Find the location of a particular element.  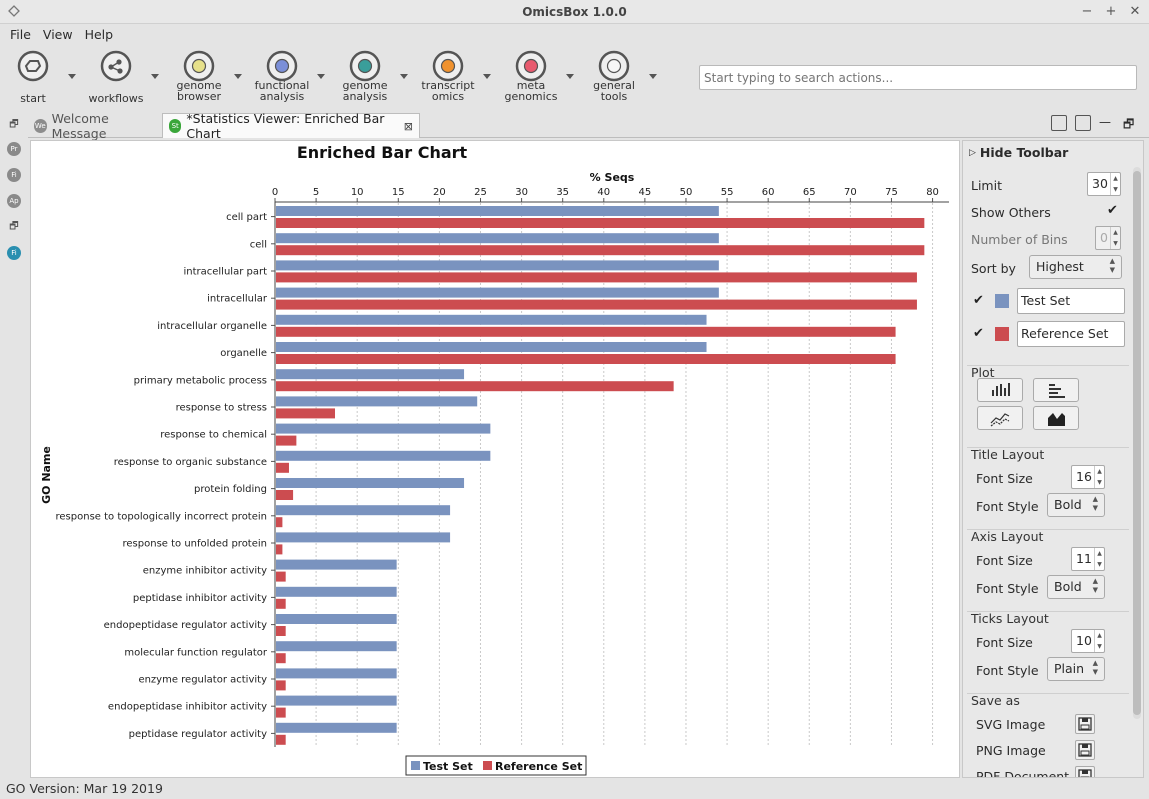

y-tick-label: response to chemical is located at coordinates (213, 435).